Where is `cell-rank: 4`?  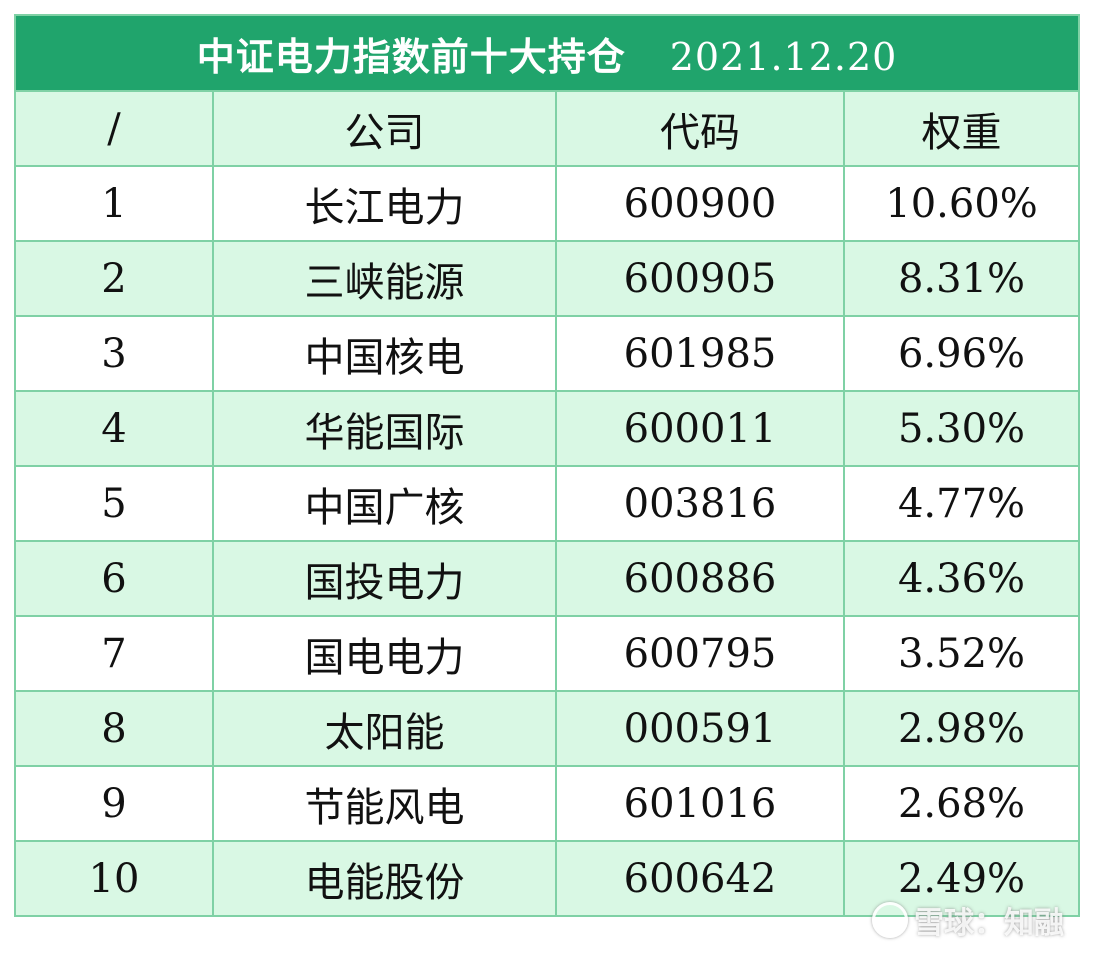
cell-rank: 4 is located at coordinates (114, 428).